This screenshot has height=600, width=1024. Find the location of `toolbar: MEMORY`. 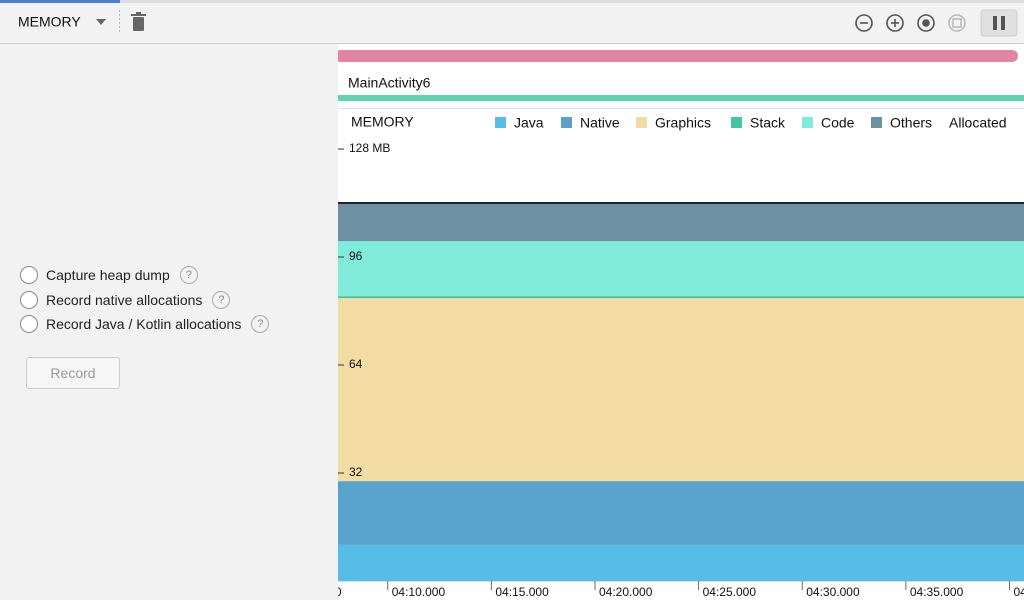

toolbar: MEMORY is located at coordinates (512, 22).